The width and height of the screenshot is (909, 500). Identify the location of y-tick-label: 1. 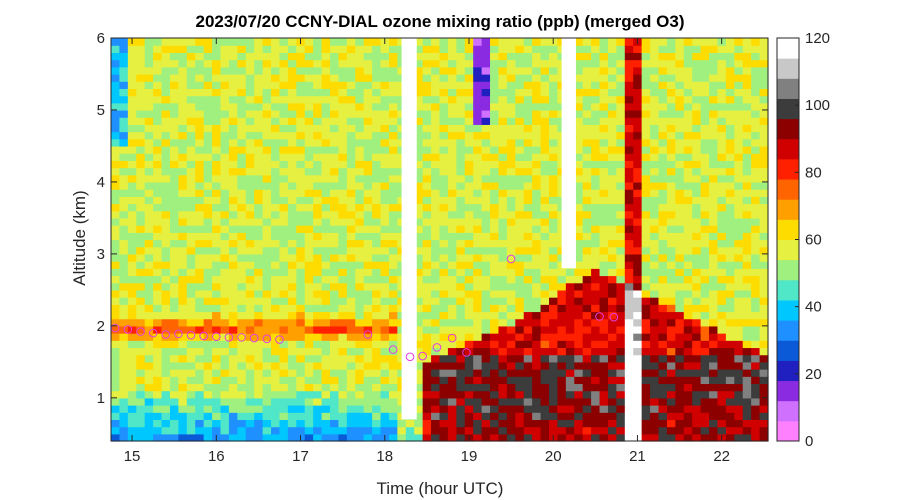
(101, 398).